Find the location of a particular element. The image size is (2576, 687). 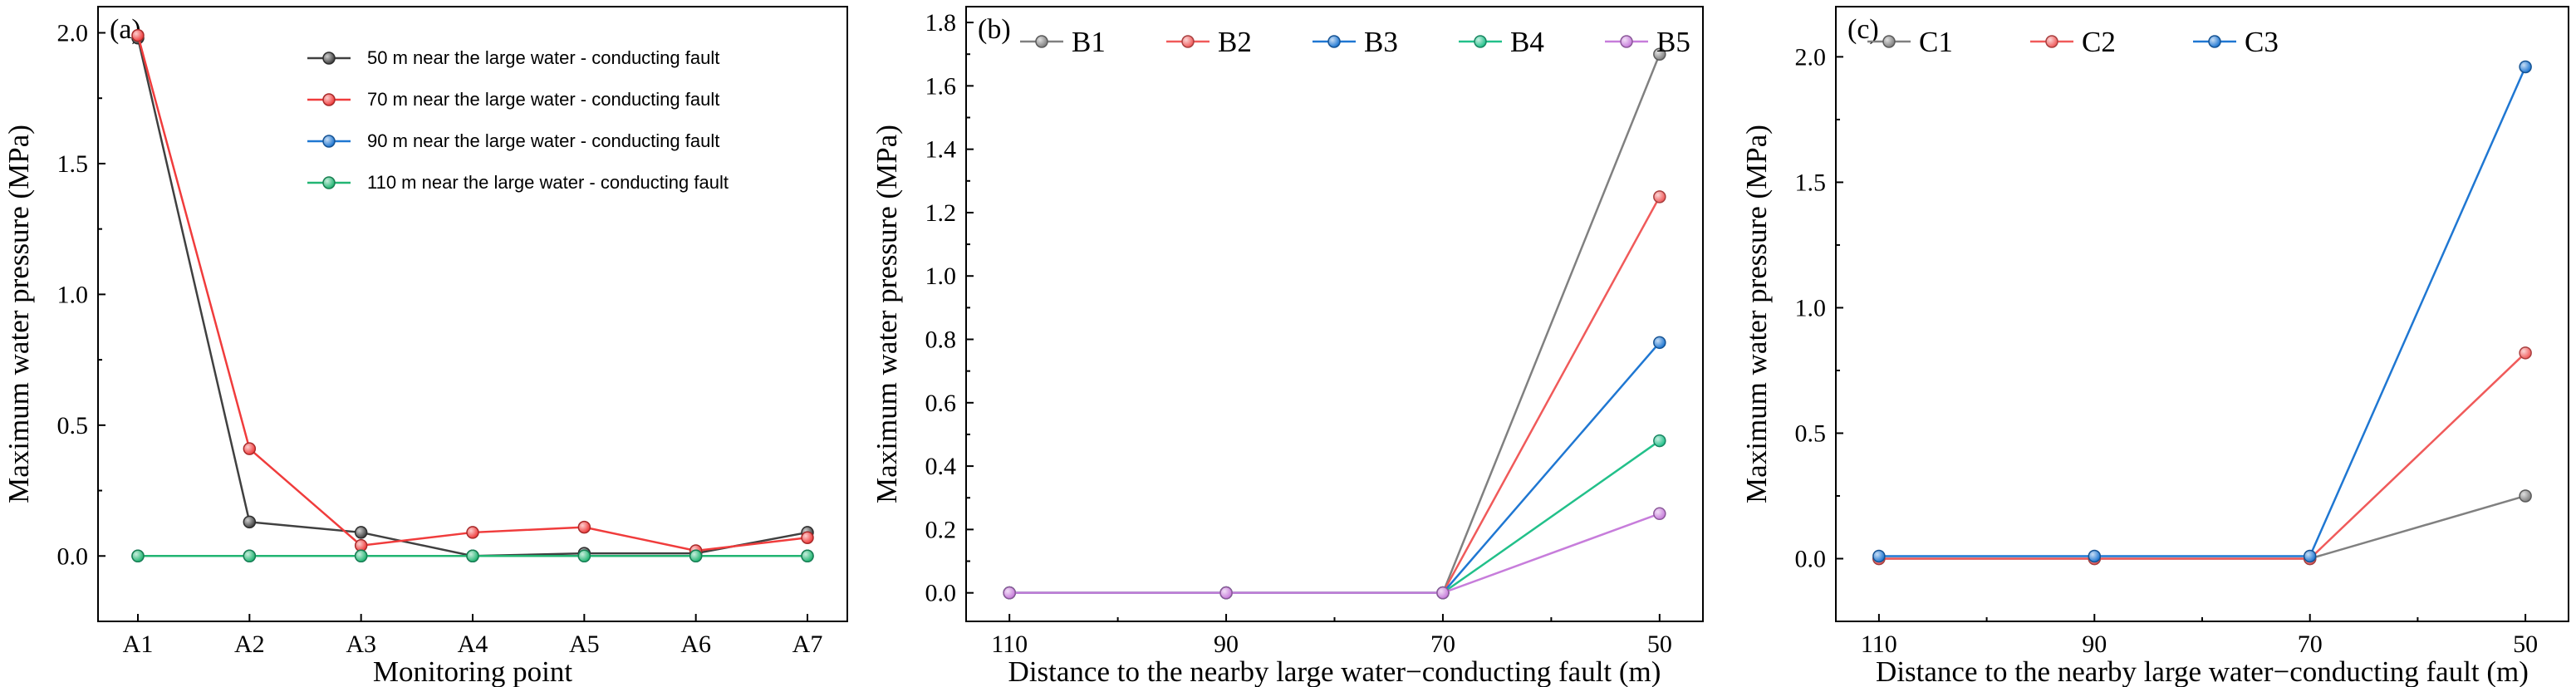

x-tick-label: 50 is located at coordinates (1659, 644).